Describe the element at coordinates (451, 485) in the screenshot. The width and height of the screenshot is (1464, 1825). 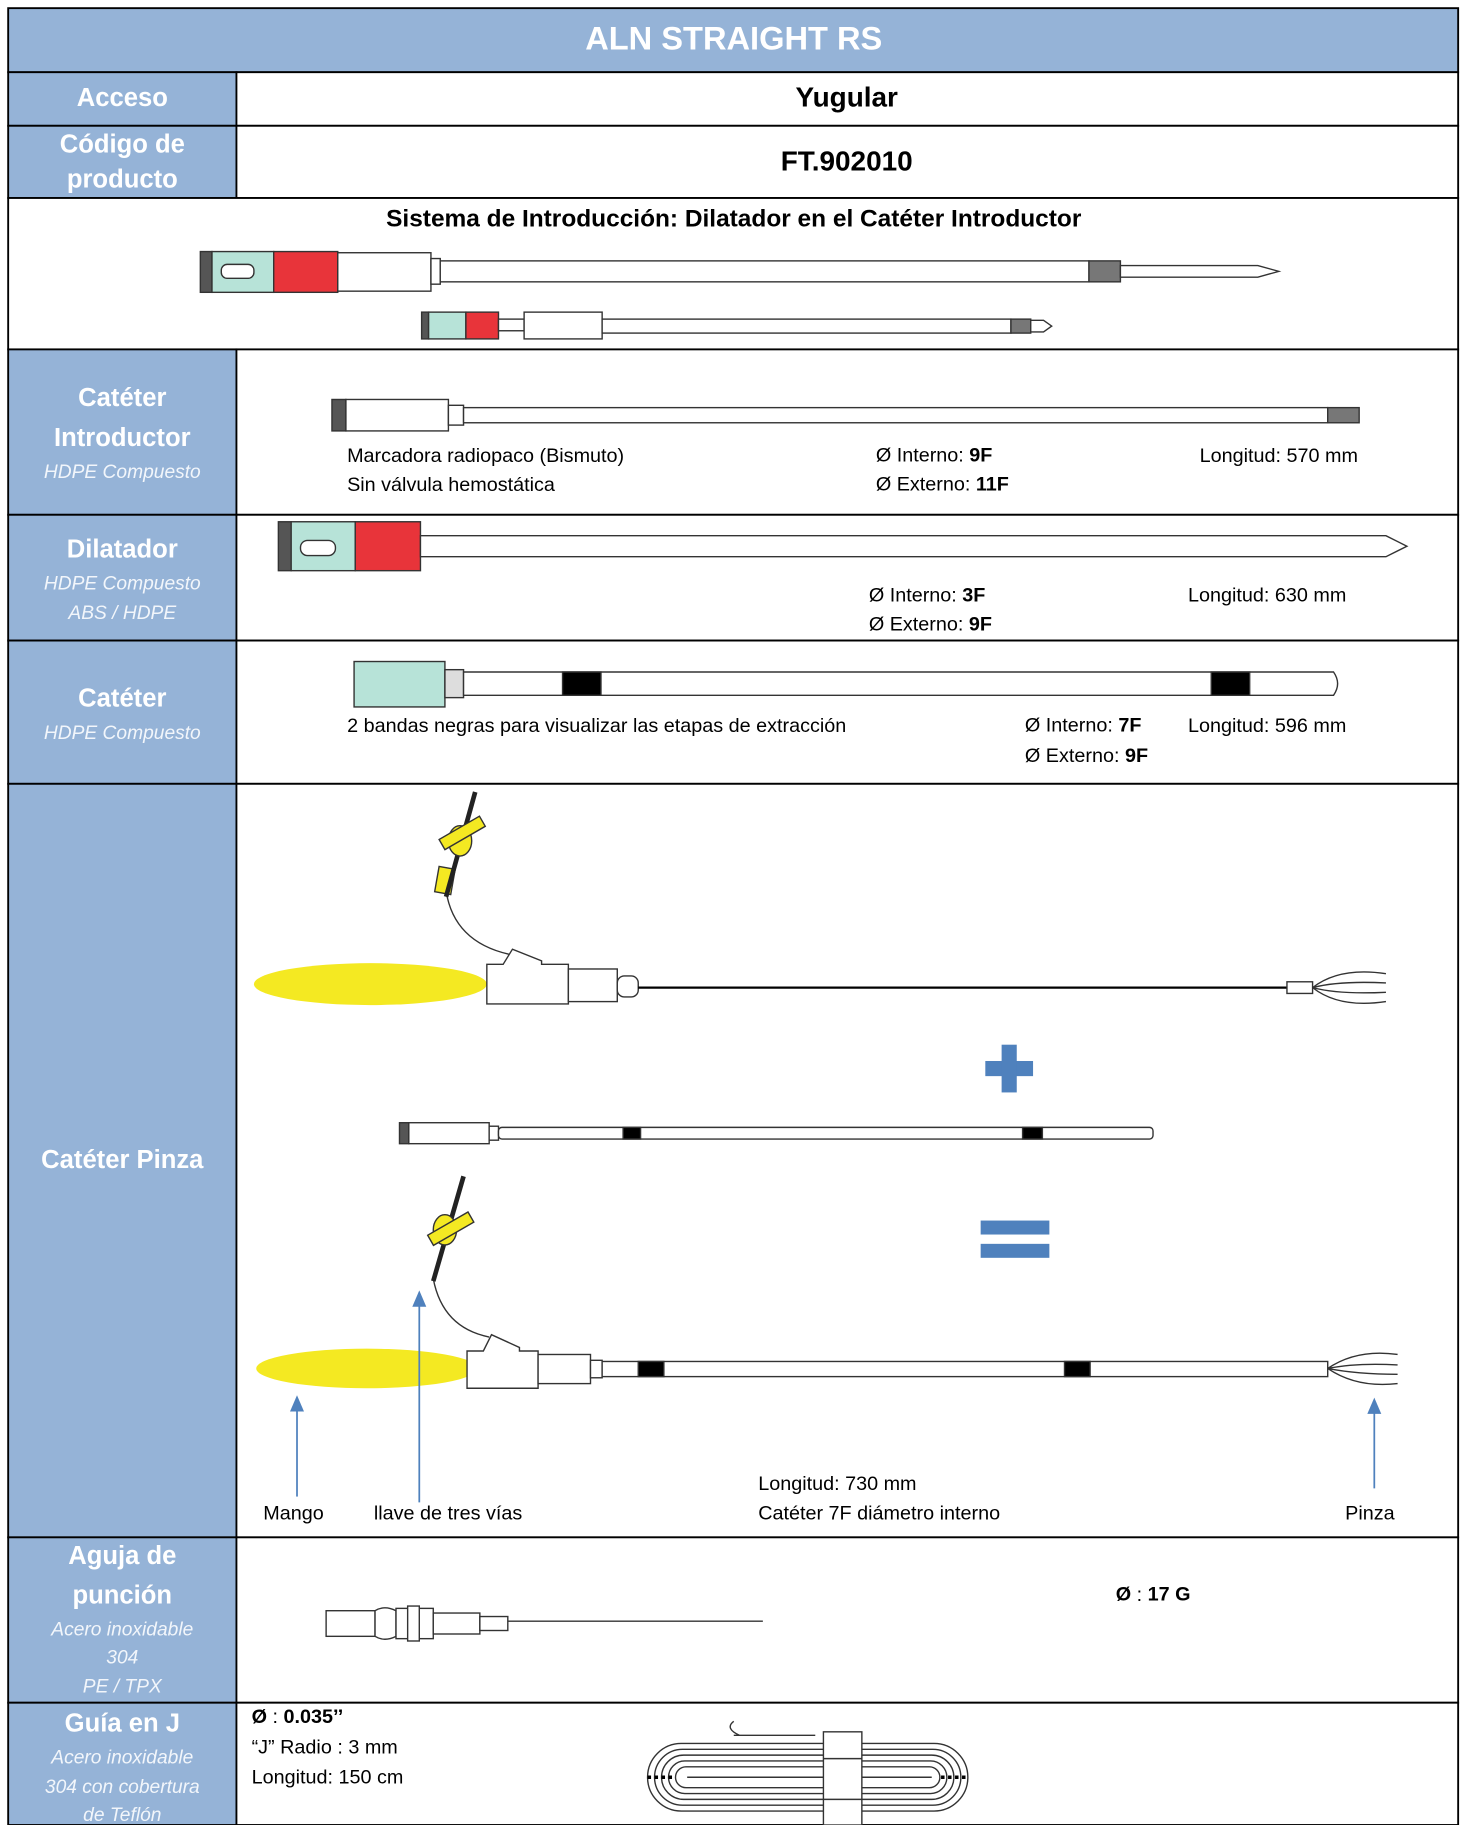
I see `note: Sin válvula hemostática` at that location.